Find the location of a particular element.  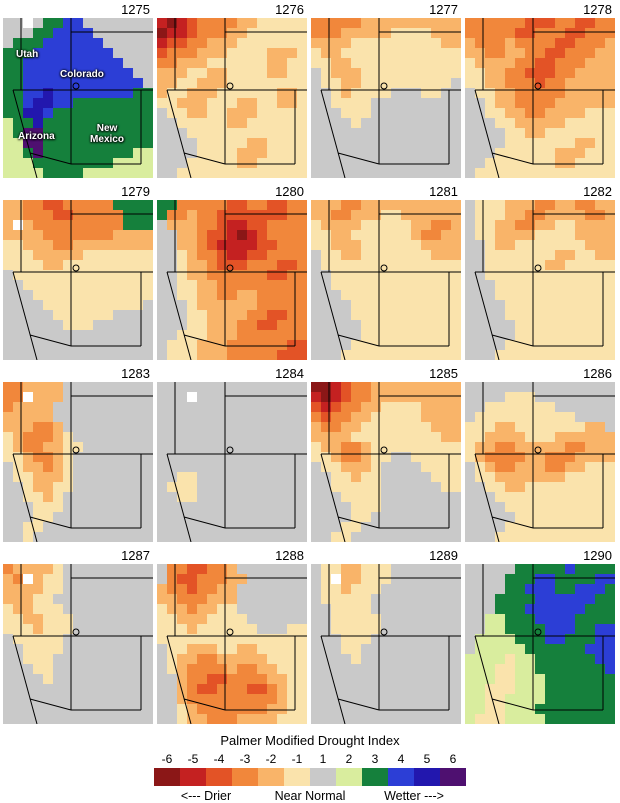

legend-swatch is located at coordinates (271, 777).